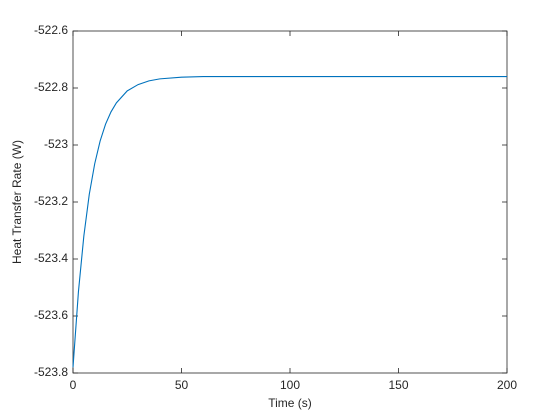 This screenshot has width=560, height=420. What do you see at coordinates (398, 385) in the screenshot?
I see `x-tick-label: 150` at bounding box center [398, 385].